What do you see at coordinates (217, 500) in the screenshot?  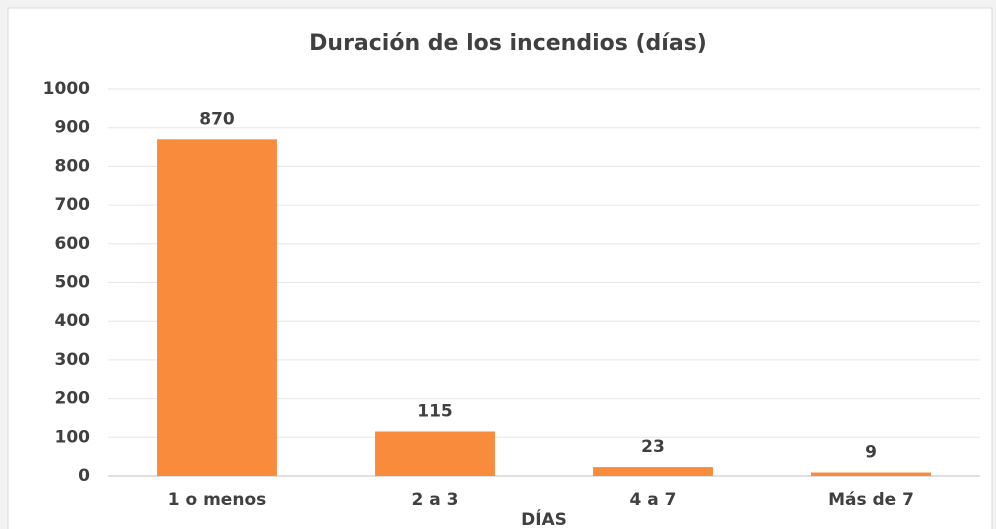 I see `x-tick-label: 1 o menos` at bounding box center [217, 500].